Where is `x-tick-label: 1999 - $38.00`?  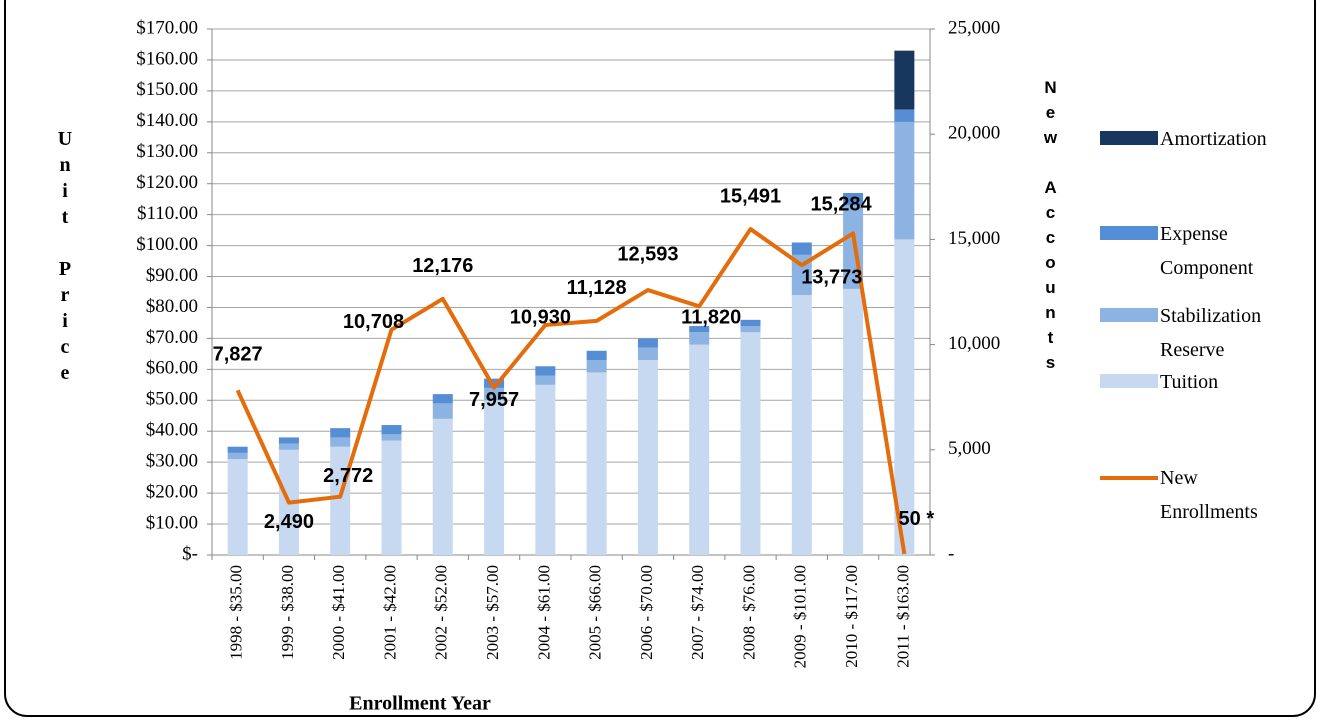
x-tick-label: 1999 - $38.00 is located at coordinates (287, 612).